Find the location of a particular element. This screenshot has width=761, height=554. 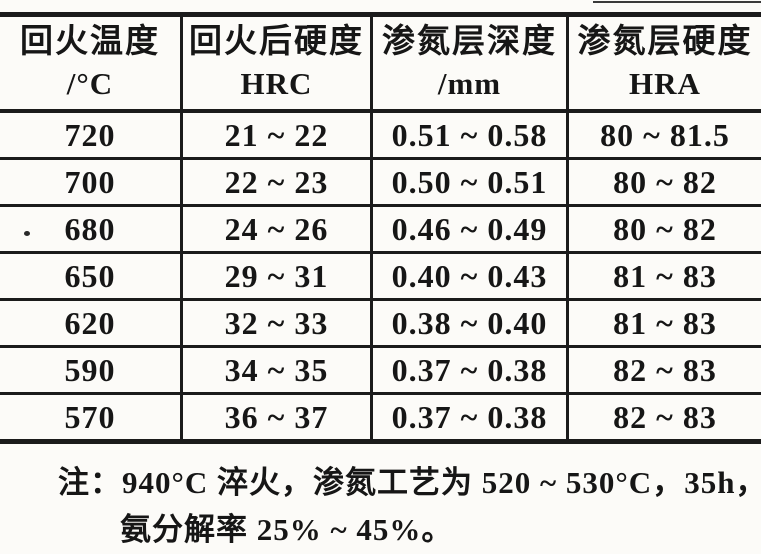

header-cell-nitrided-layer-depth: 渗氮层深度 /mm is located at coordinates (471, 65).